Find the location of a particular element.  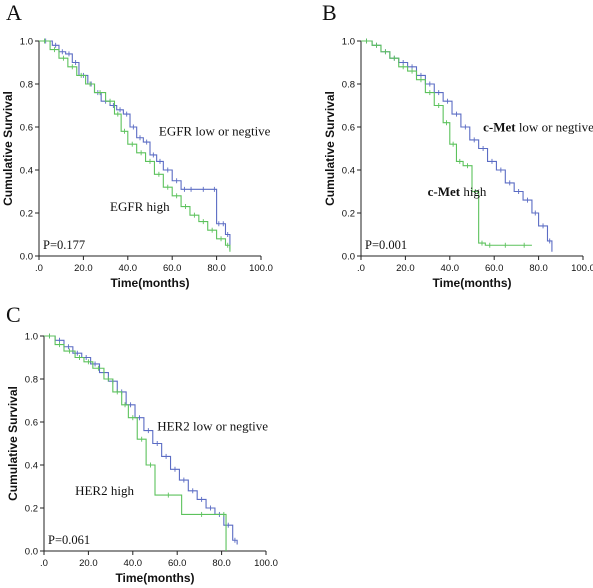

curve-label-suffix: high is located at coordinates (473, 191).